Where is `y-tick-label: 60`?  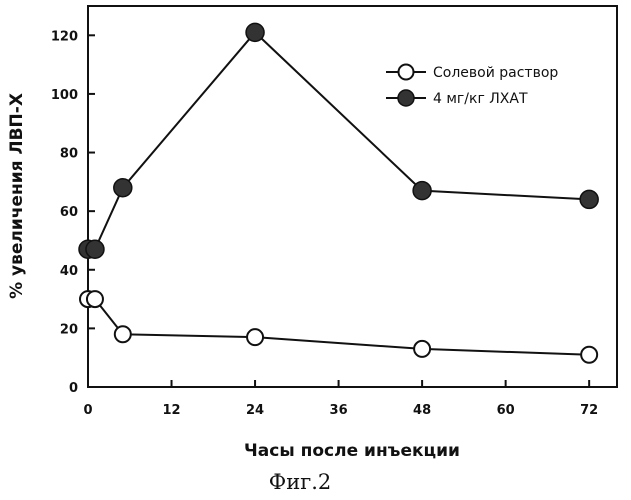
y-tick-label: 60 is located at coordinates (69, 212).